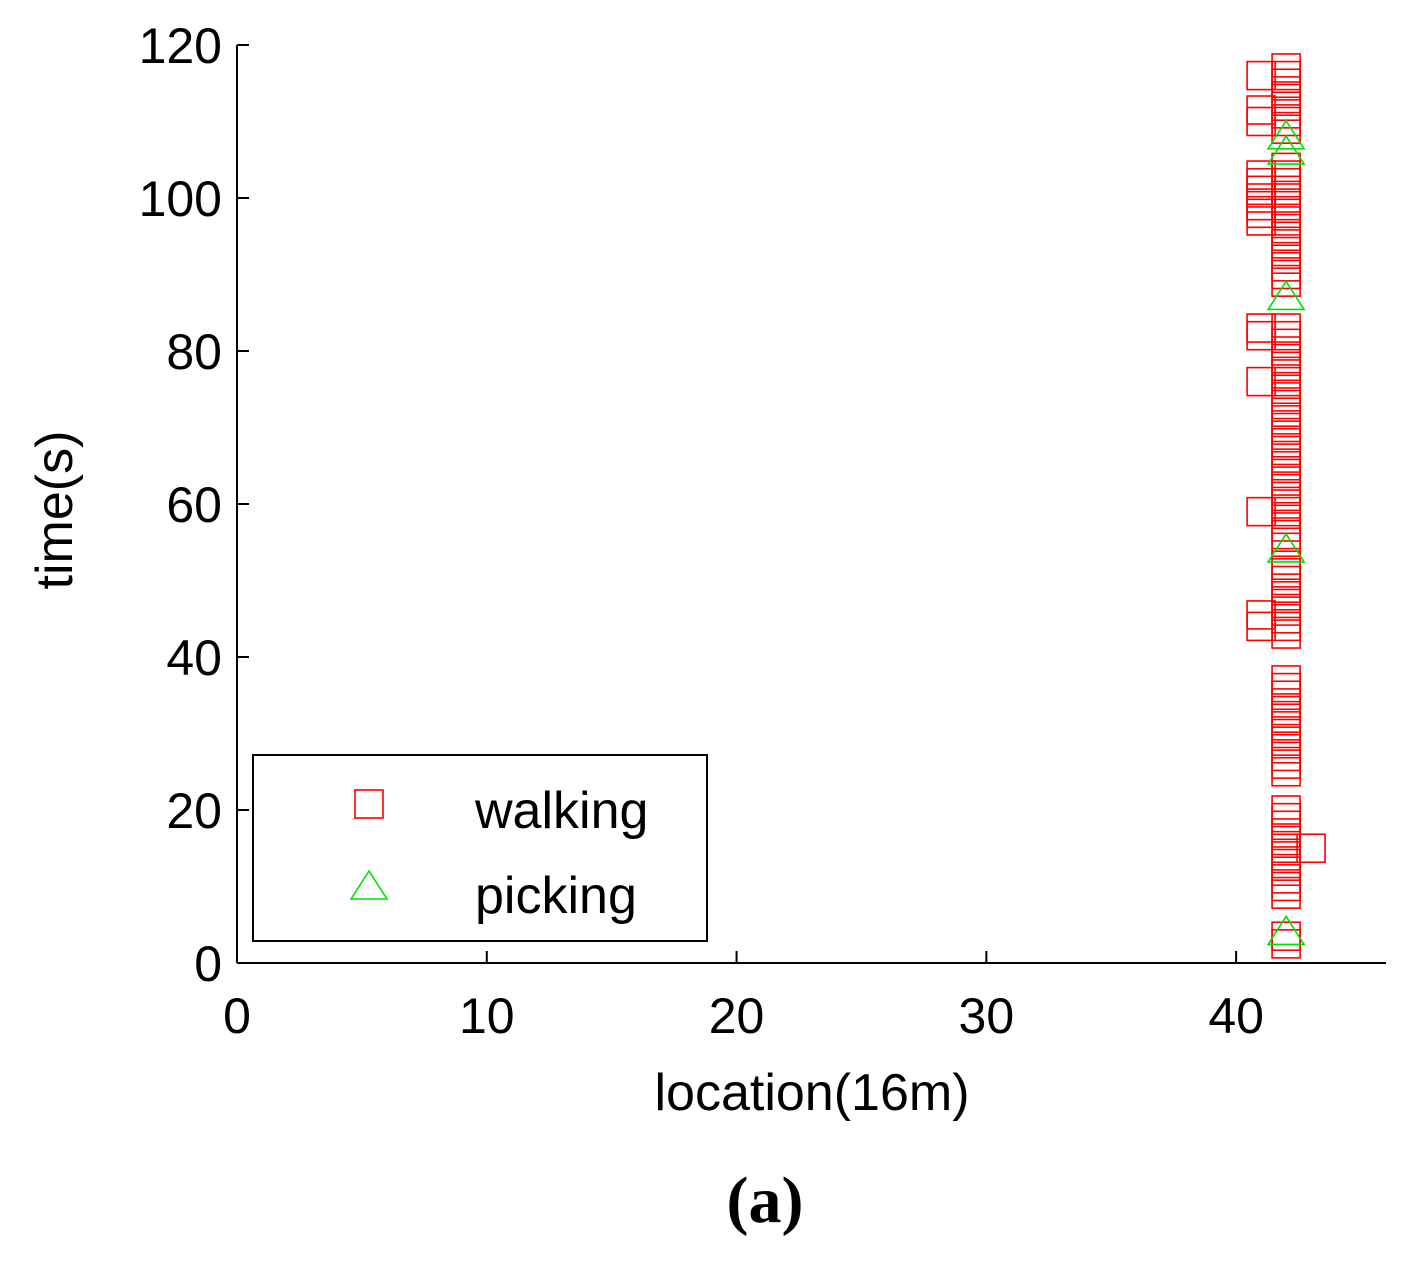 This screenshot has height=1270, width=1411. Describe the element at coordinates (987, 1016) in the screenshot. I see `x-tick-label: 30` at that location.